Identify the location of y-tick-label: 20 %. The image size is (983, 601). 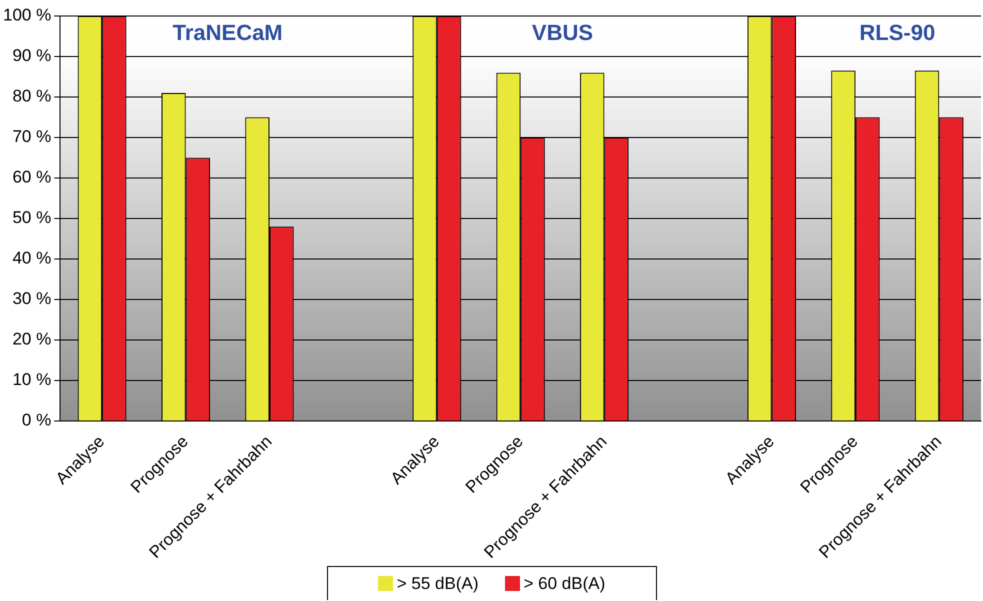
(32, 339).